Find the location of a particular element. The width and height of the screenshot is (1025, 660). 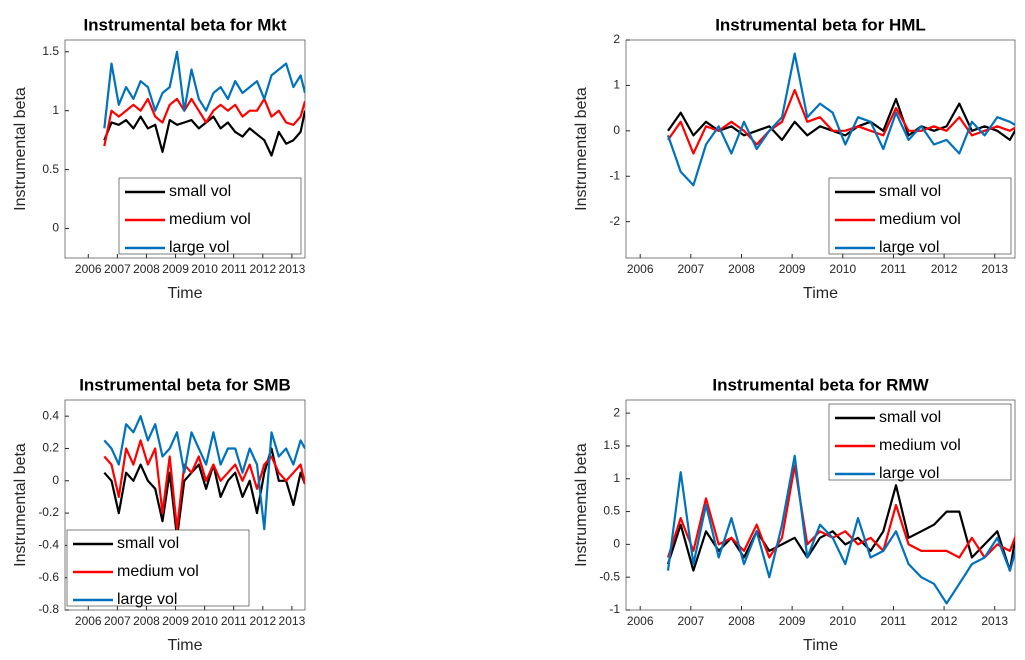

y-tick-label: -2 is located at coordinates (614, 221).